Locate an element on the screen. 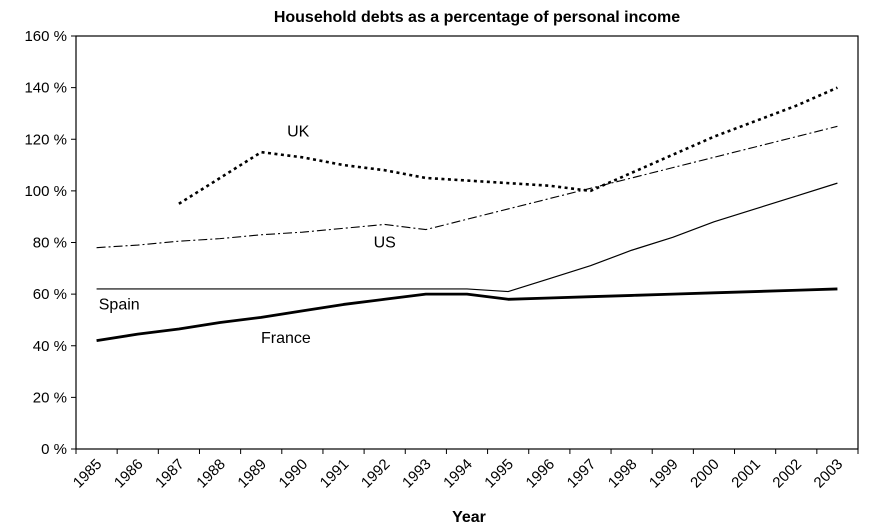 The height and width of the screenshot is (532, 870). series-line-france is located at coordinates (467, 314).